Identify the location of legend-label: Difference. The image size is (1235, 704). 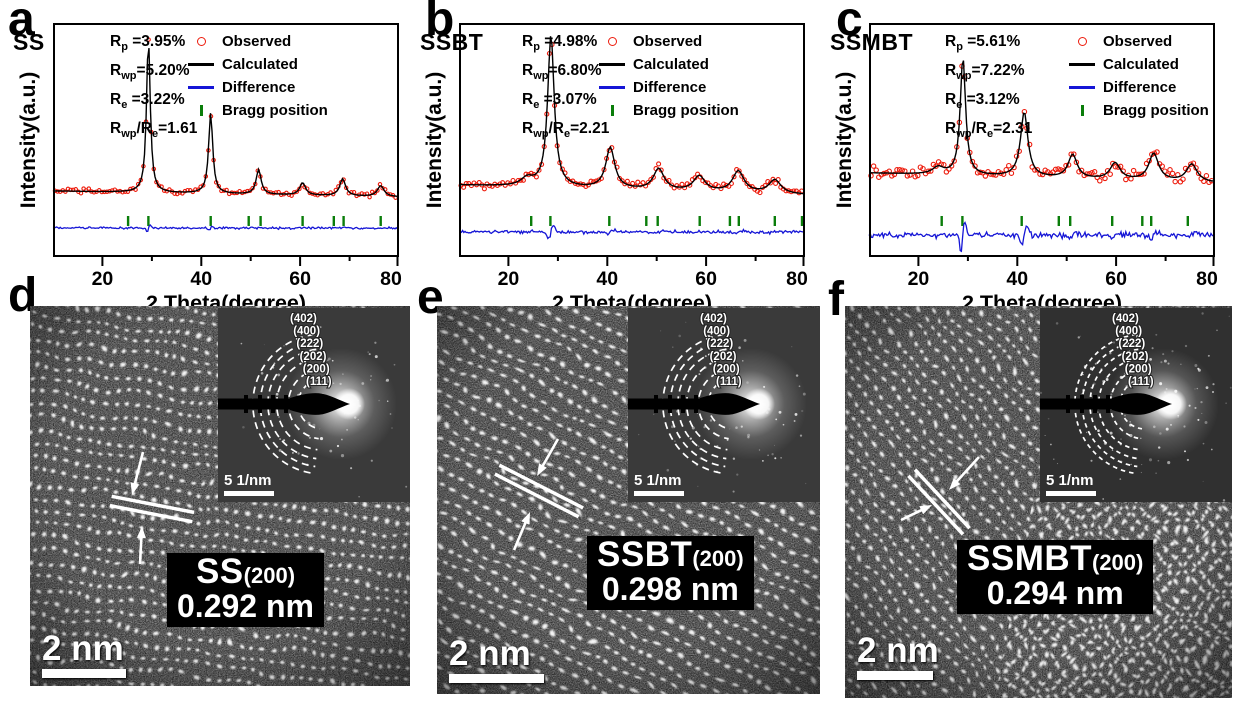
(259, 87).